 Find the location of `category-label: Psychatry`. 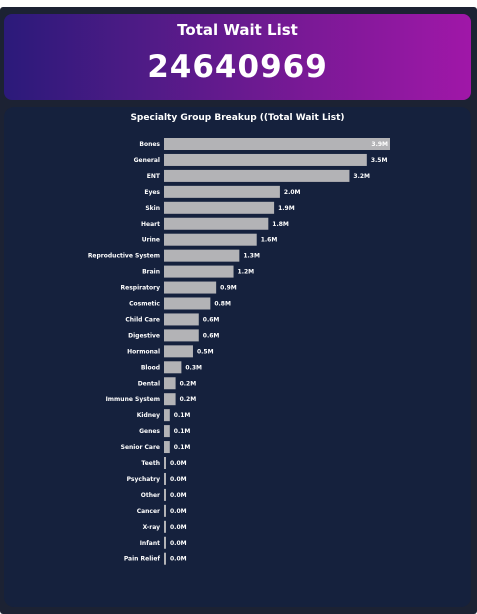

category-label: Psychatry is located at coordinates (143, 479).